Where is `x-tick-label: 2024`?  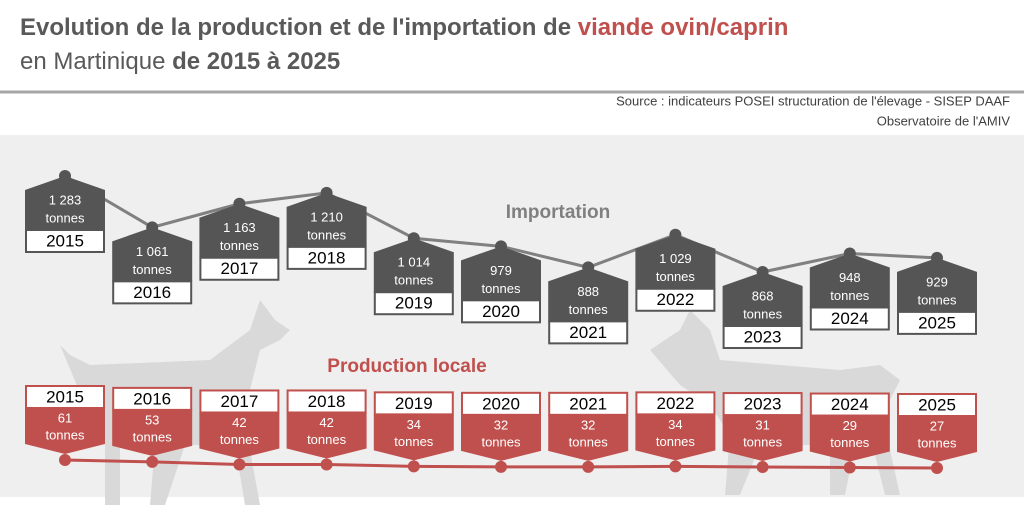 x-tick-label: 2024 is located at coordinates (850, 404).